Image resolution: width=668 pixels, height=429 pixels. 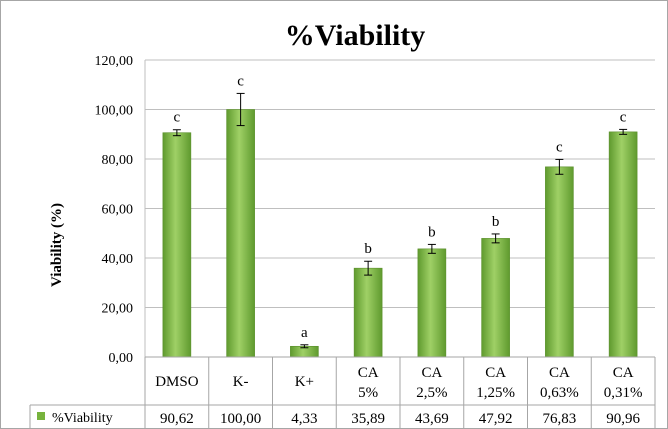 What do you see at coordinates (355, 35) in the screenshot?
I see `chart-title: %Viability` at bounding box center [355, 35].